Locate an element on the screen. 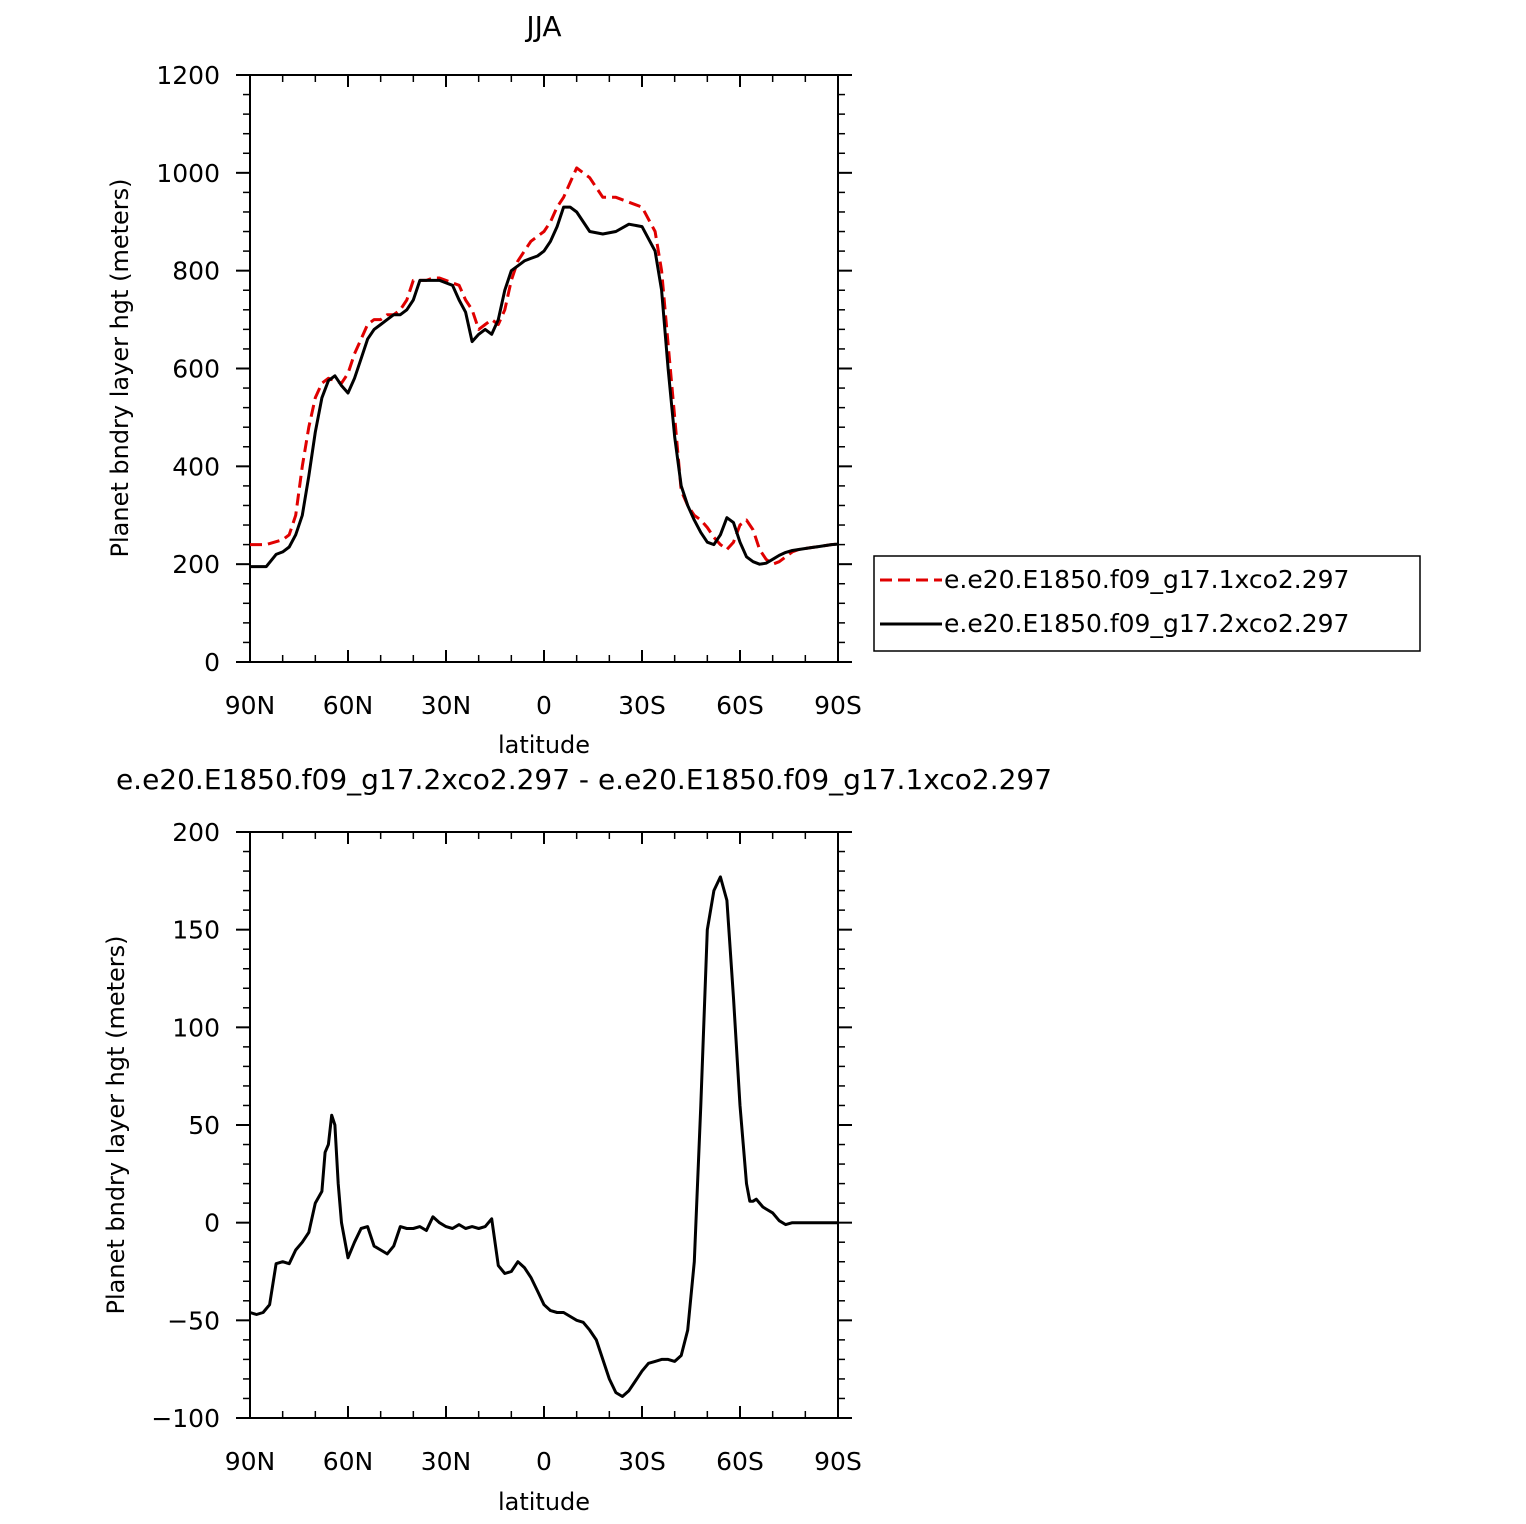 The width and height of the screenshot is (1526, 1524). legend-frame is located at coordinates (1147, 603).